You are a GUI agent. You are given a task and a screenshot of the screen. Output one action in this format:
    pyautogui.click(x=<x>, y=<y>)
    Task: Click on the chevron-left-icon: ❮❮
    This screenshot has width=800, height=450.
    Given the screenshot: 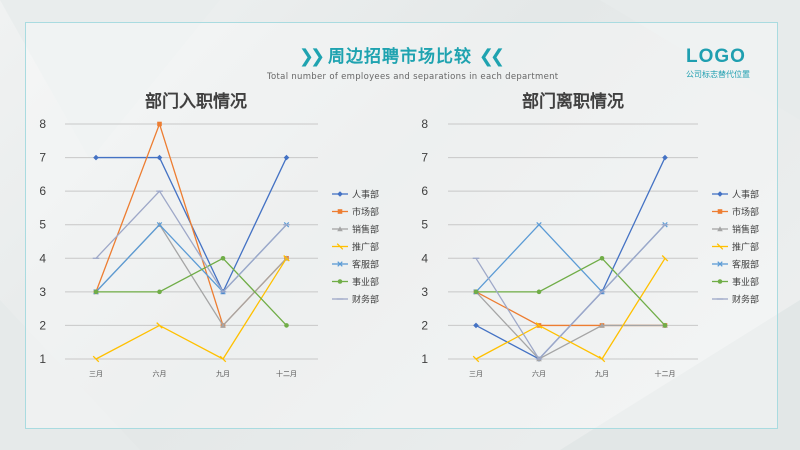 What is the action you would take?
    pyautogui.click(x=491, y=56)
    